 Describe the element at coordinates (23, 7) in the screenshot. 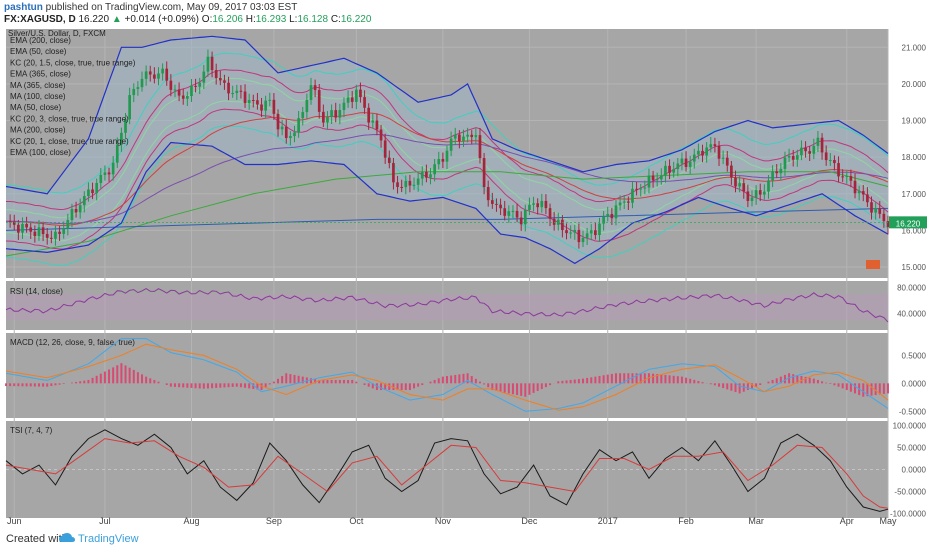

I see `author-link: pashtun` at that location.